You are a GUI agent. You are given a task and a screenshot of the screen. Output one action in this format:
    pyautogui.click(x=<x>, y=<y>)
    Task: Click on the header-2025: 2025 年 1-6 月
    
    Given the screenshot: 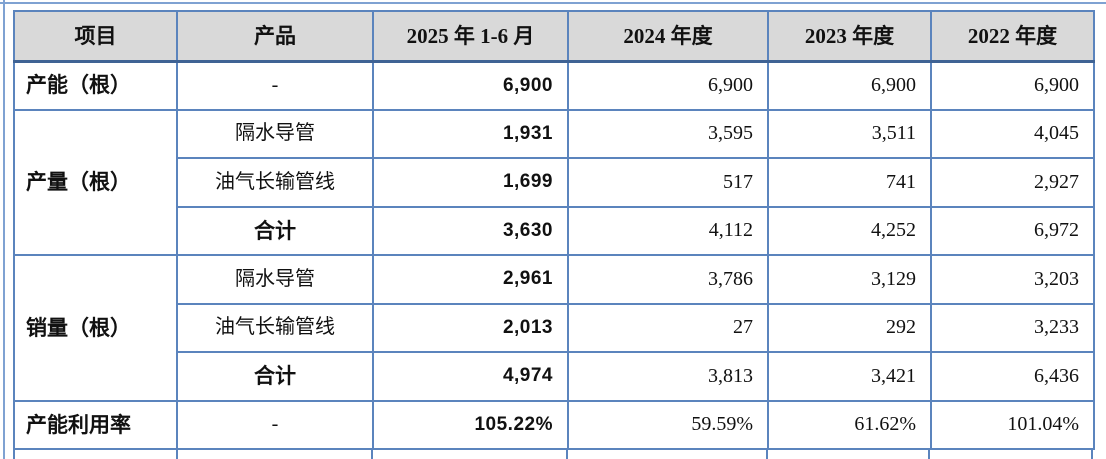 What is the action you would take?
    pyautogui.click(x=470, y=36)
    